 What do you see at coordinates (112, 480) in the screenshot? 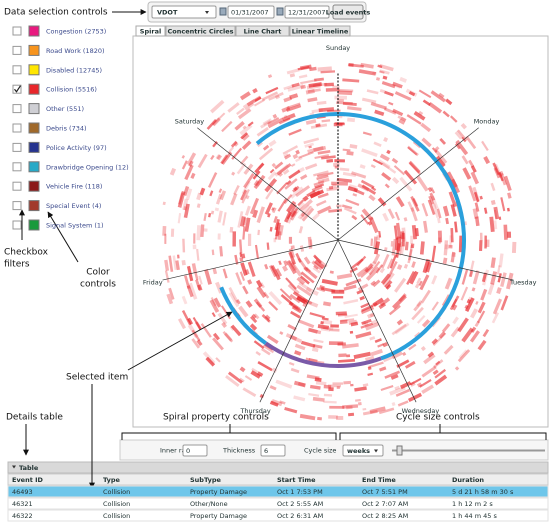
I see `column-header: Type` at bounding box center [112, 480].